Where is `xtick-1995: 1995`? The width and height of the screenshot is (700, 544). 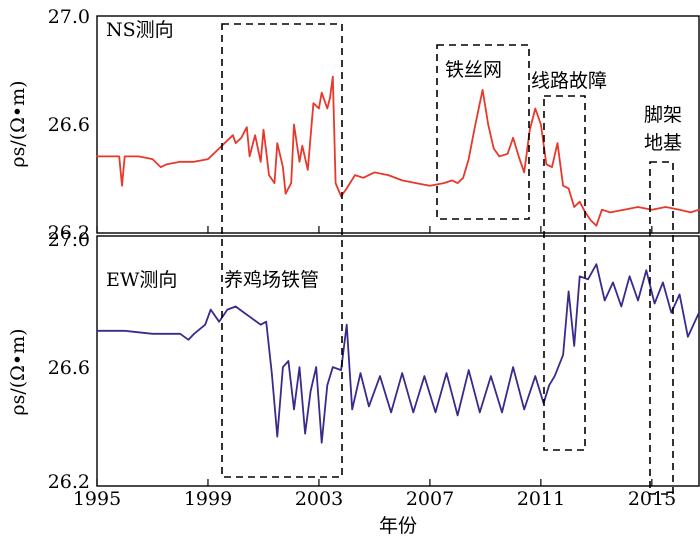
xtick-1995: 1995 is located at coordinates (97, 499).